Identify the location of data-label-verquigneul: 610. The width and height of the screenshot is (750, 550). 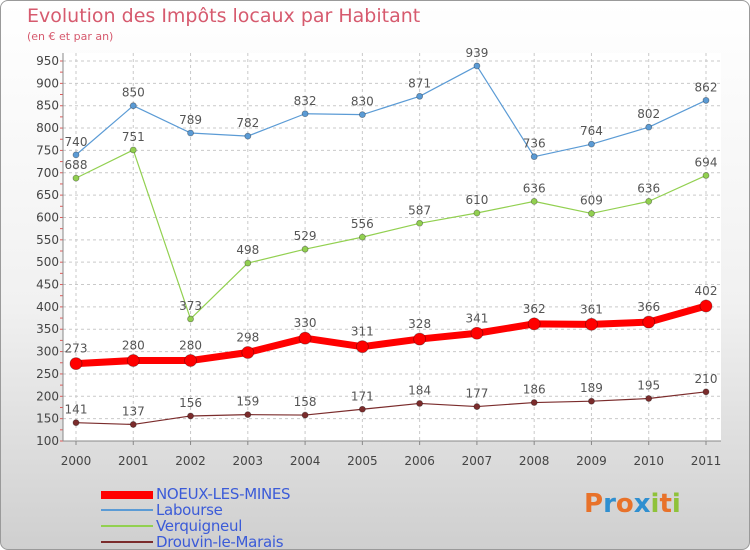
(476, 200).